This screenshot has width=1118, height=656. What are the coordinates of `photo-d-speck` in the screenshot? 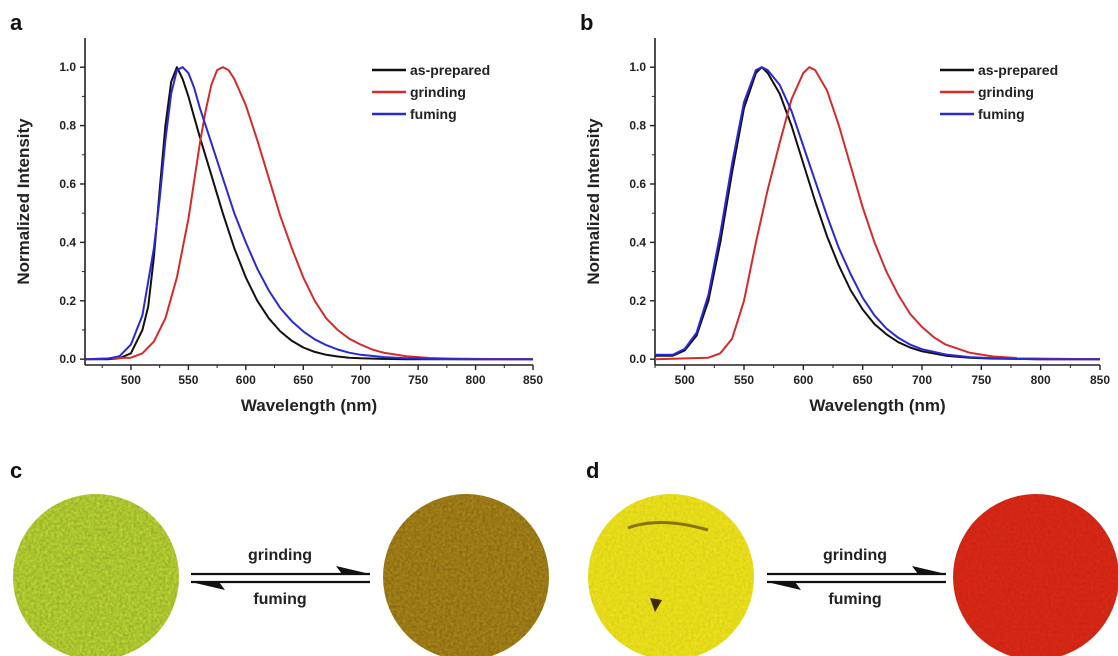 It's located at (656, 605).